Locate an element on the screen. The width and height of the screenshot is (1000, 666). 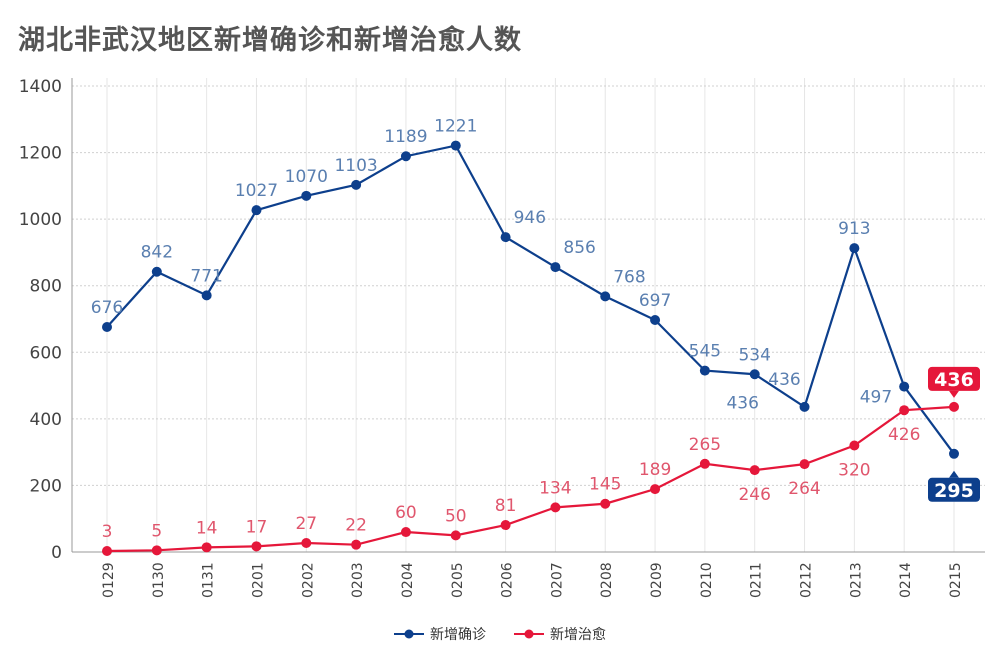
legend-marker-cured-icon is located at coordinates (529, 634).